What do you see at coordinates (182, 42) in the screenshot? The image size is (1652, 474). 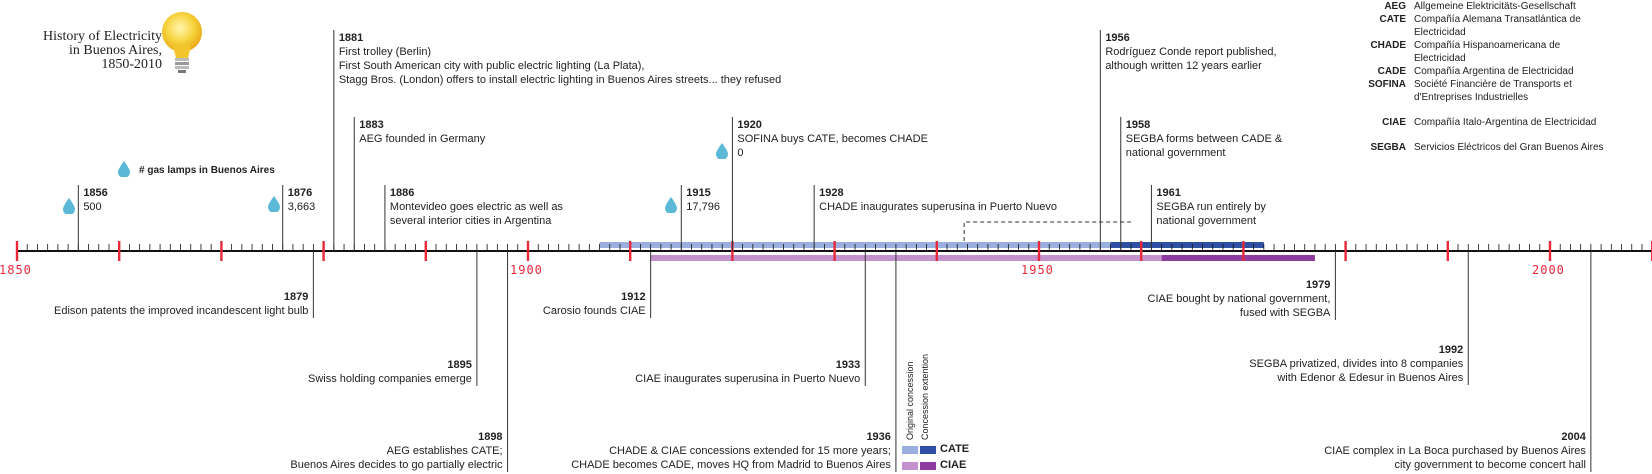 I see `lightbulb-icon` at bounding box center [182, 42].